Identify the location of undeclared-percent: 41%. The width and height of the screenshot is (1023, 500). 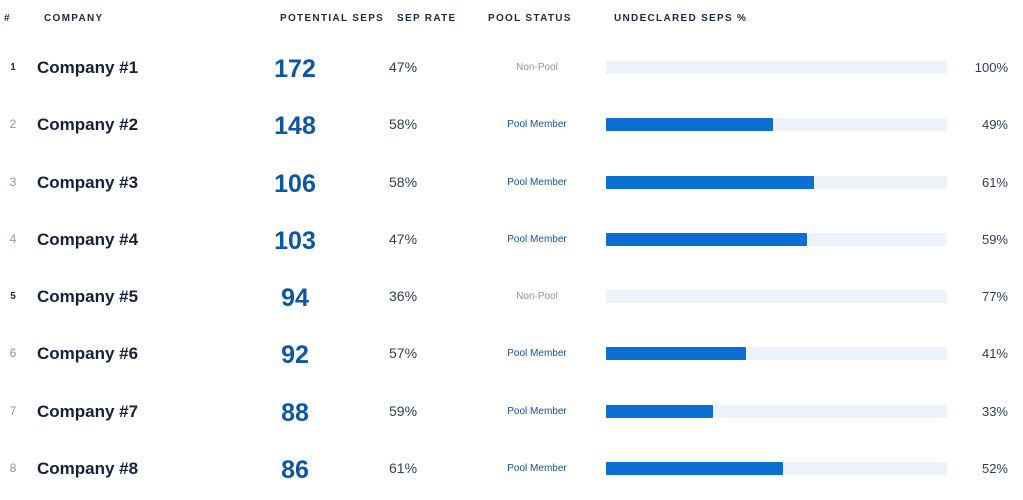
(994, 354).